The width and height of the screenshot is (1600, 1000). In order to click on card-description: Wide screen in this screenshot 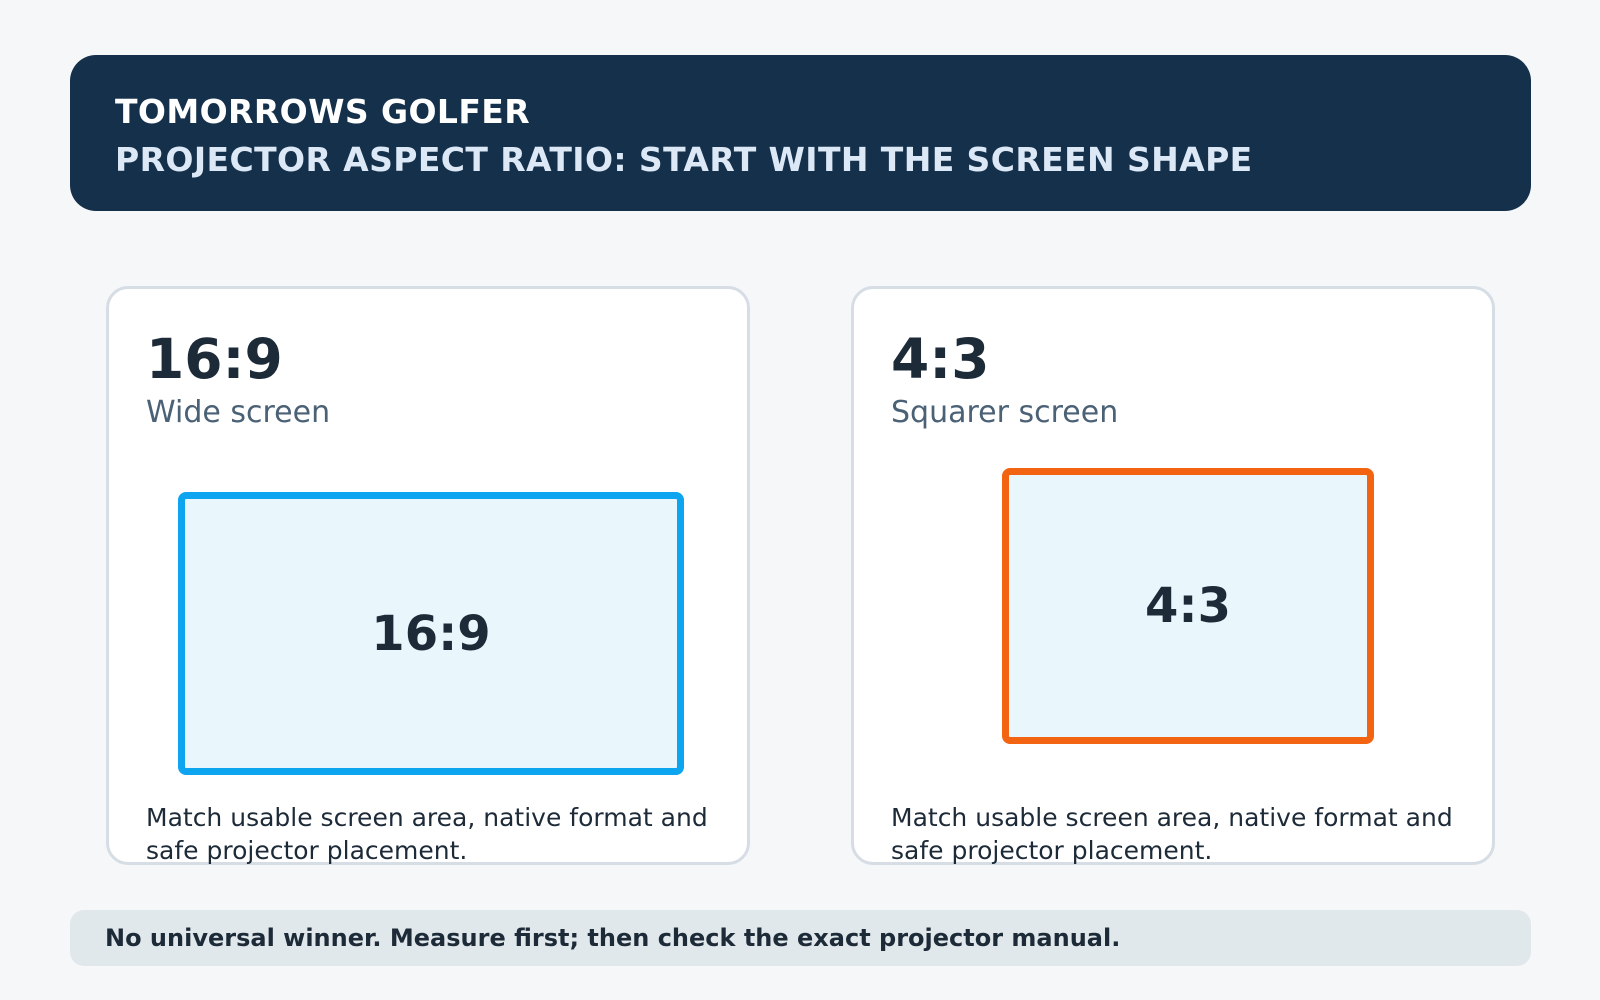, I will do `click(238, 412)`.